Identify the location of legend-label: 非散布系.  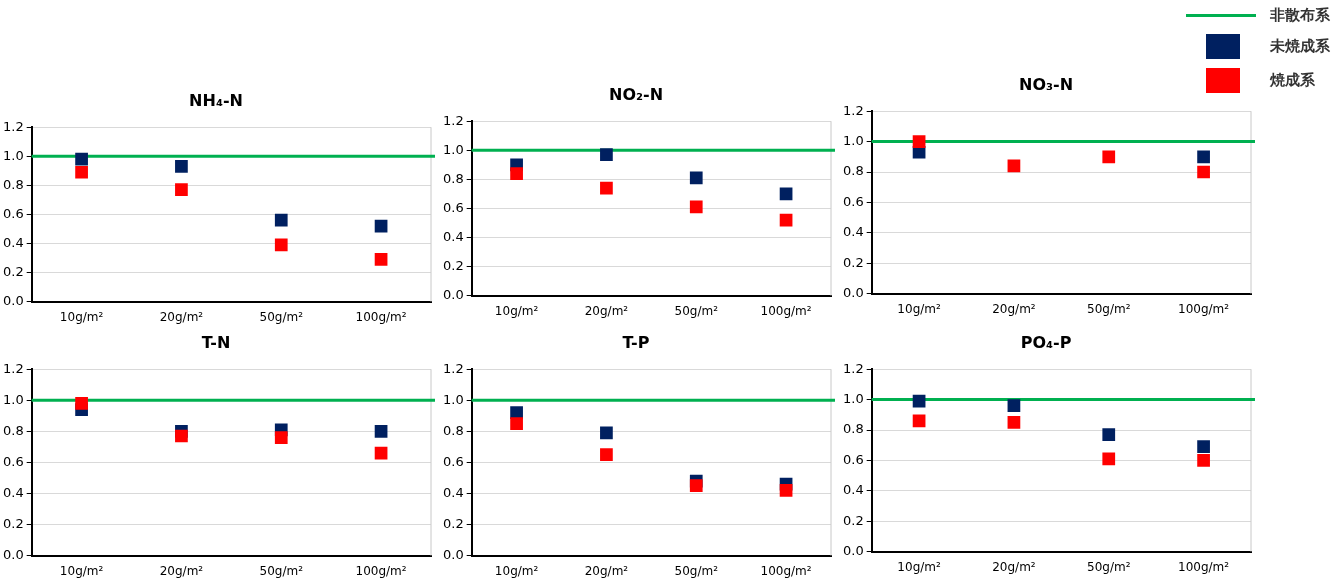
(1300, 15).